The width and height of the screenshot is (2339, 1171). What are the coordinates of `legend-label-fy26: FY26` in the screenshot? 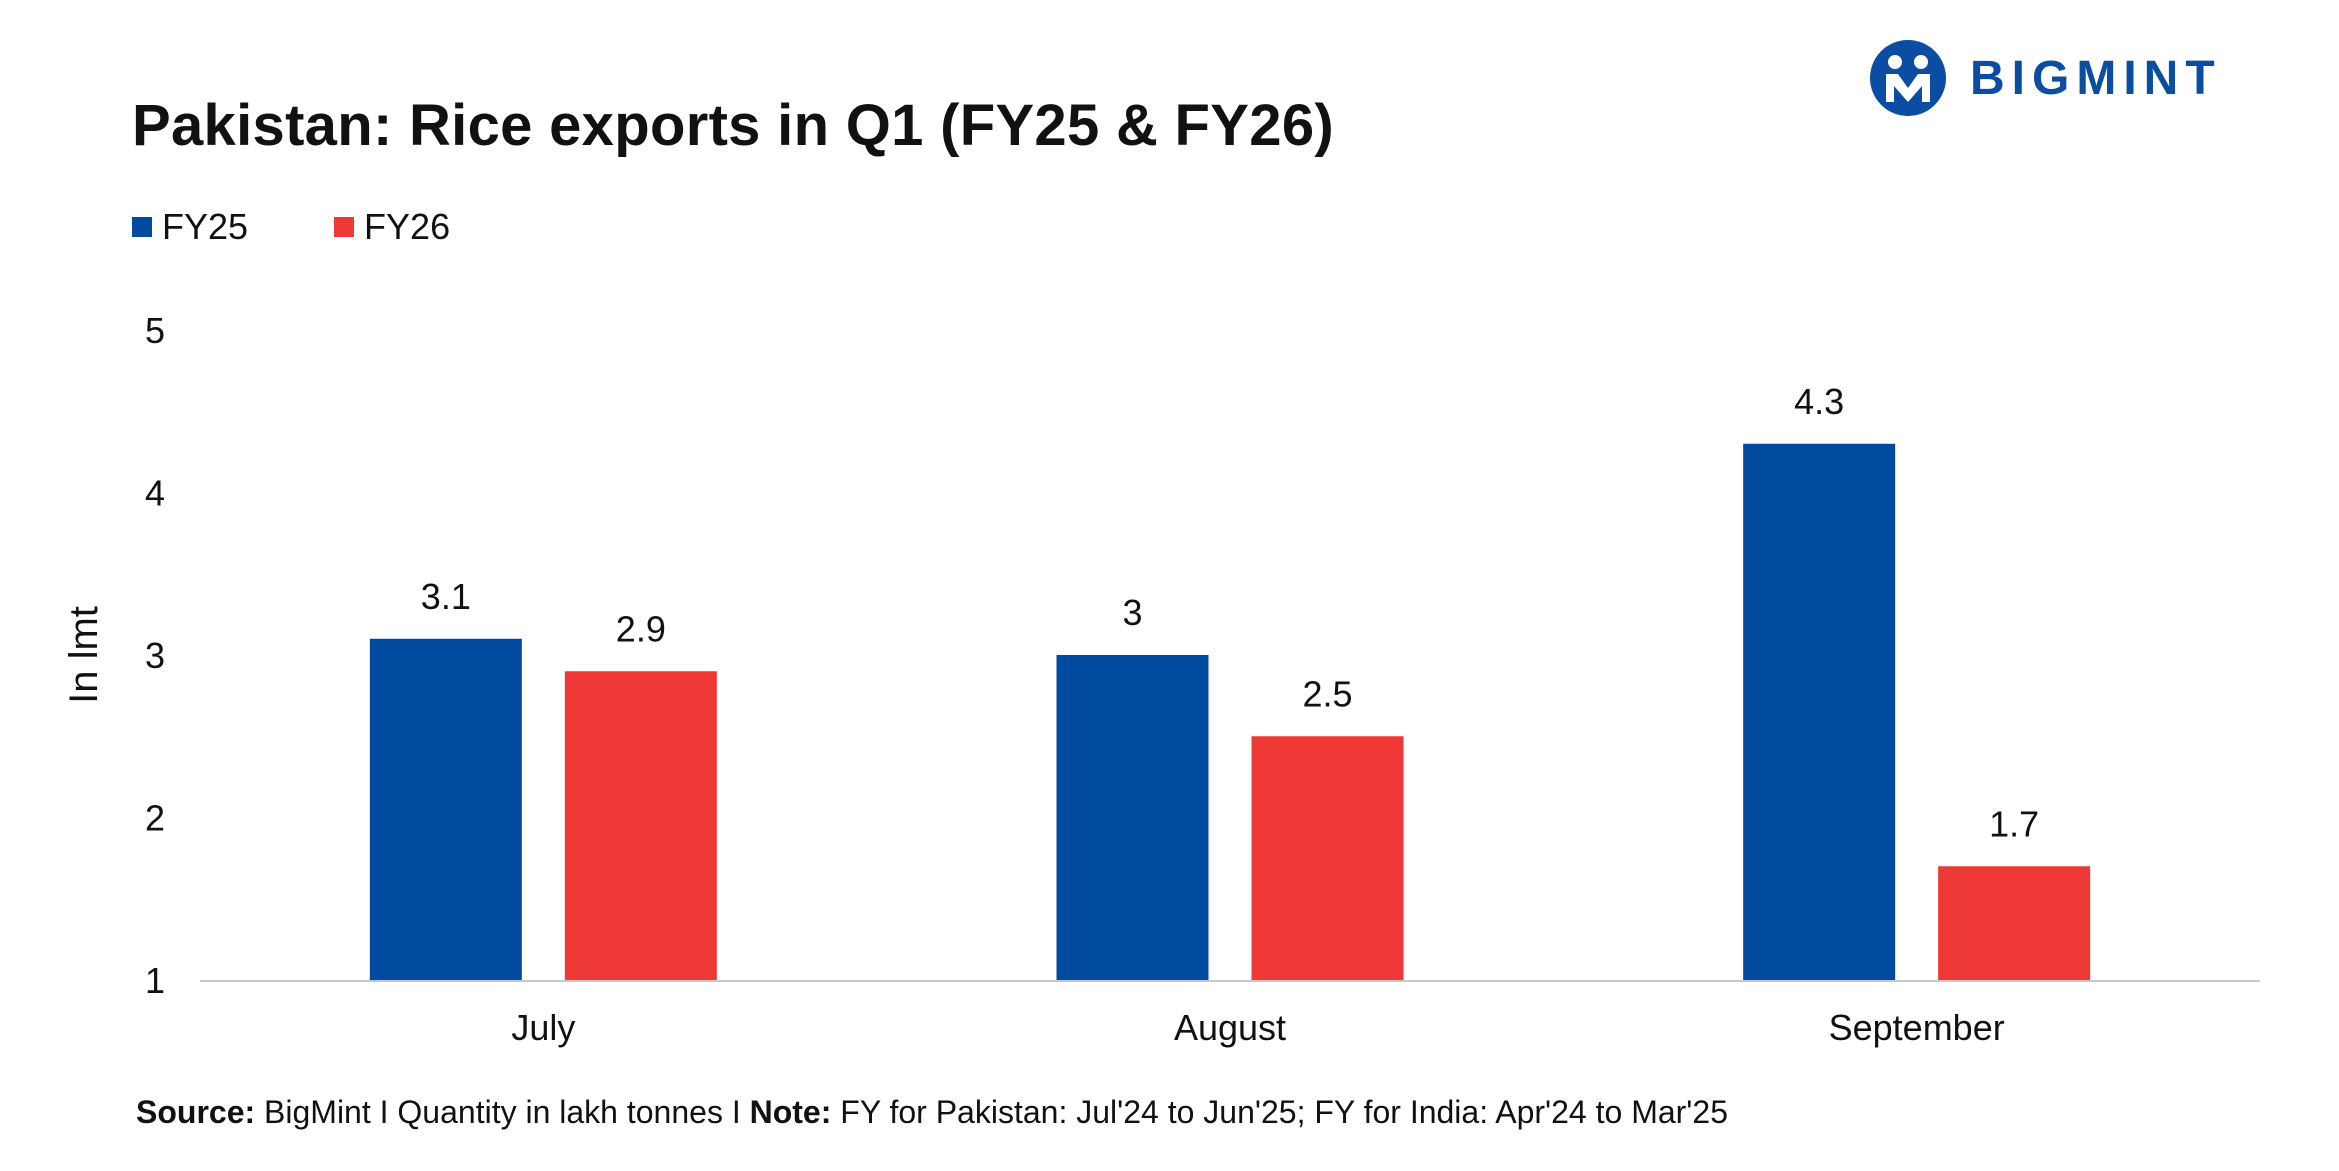 It's located at (407, 226).